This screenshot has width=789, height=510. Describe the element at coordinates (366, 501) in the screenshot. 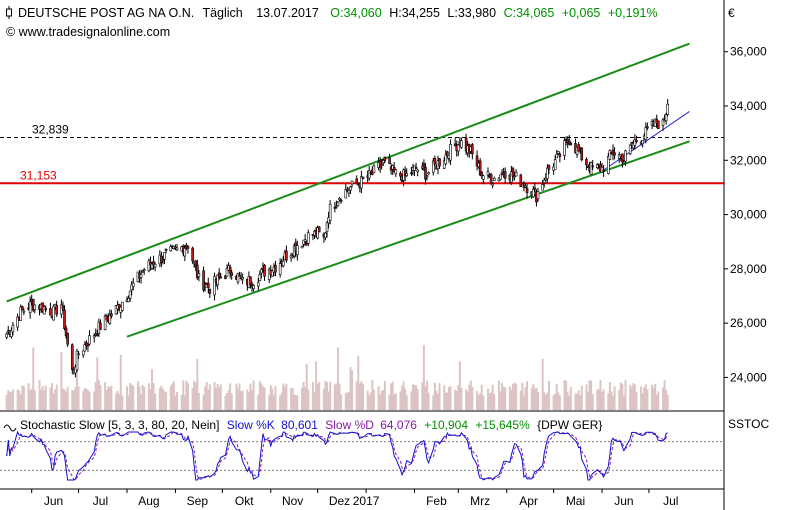

I see `x-tick-label: 2017` at that location.